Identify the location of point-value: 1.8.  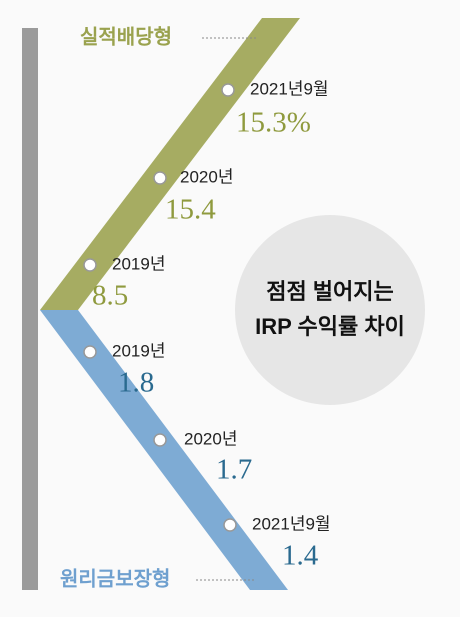
(136, 383).